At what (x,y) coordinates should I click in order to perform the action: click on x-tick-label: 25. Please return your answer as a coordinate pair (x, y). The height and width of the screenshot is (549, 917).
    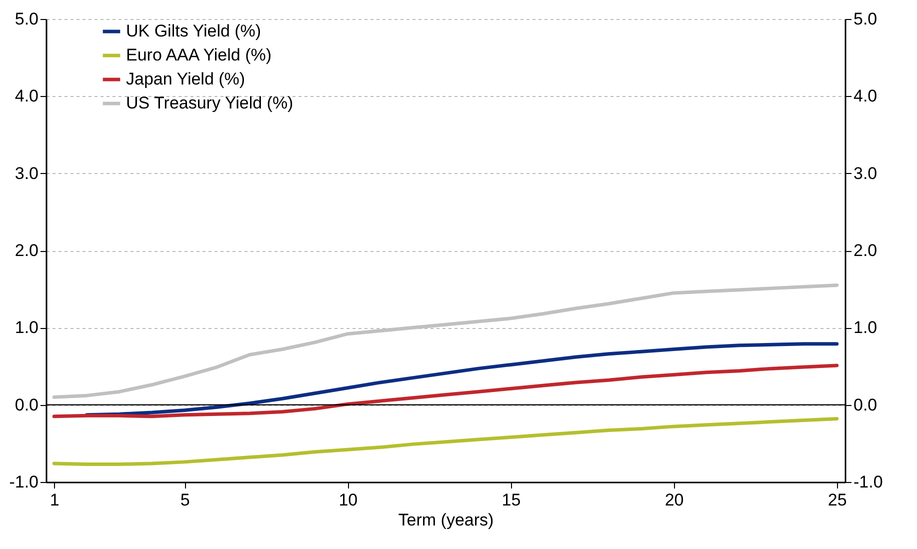
    Looking at the image, I should click on (837, 500).